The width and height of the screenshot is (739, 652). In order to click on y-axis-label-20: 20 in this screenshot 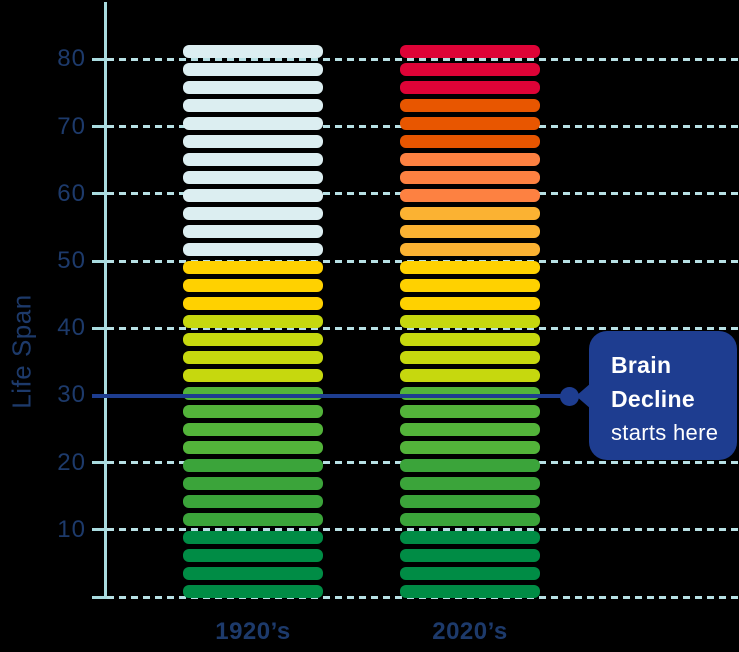, I will do `click(71, 462)`.